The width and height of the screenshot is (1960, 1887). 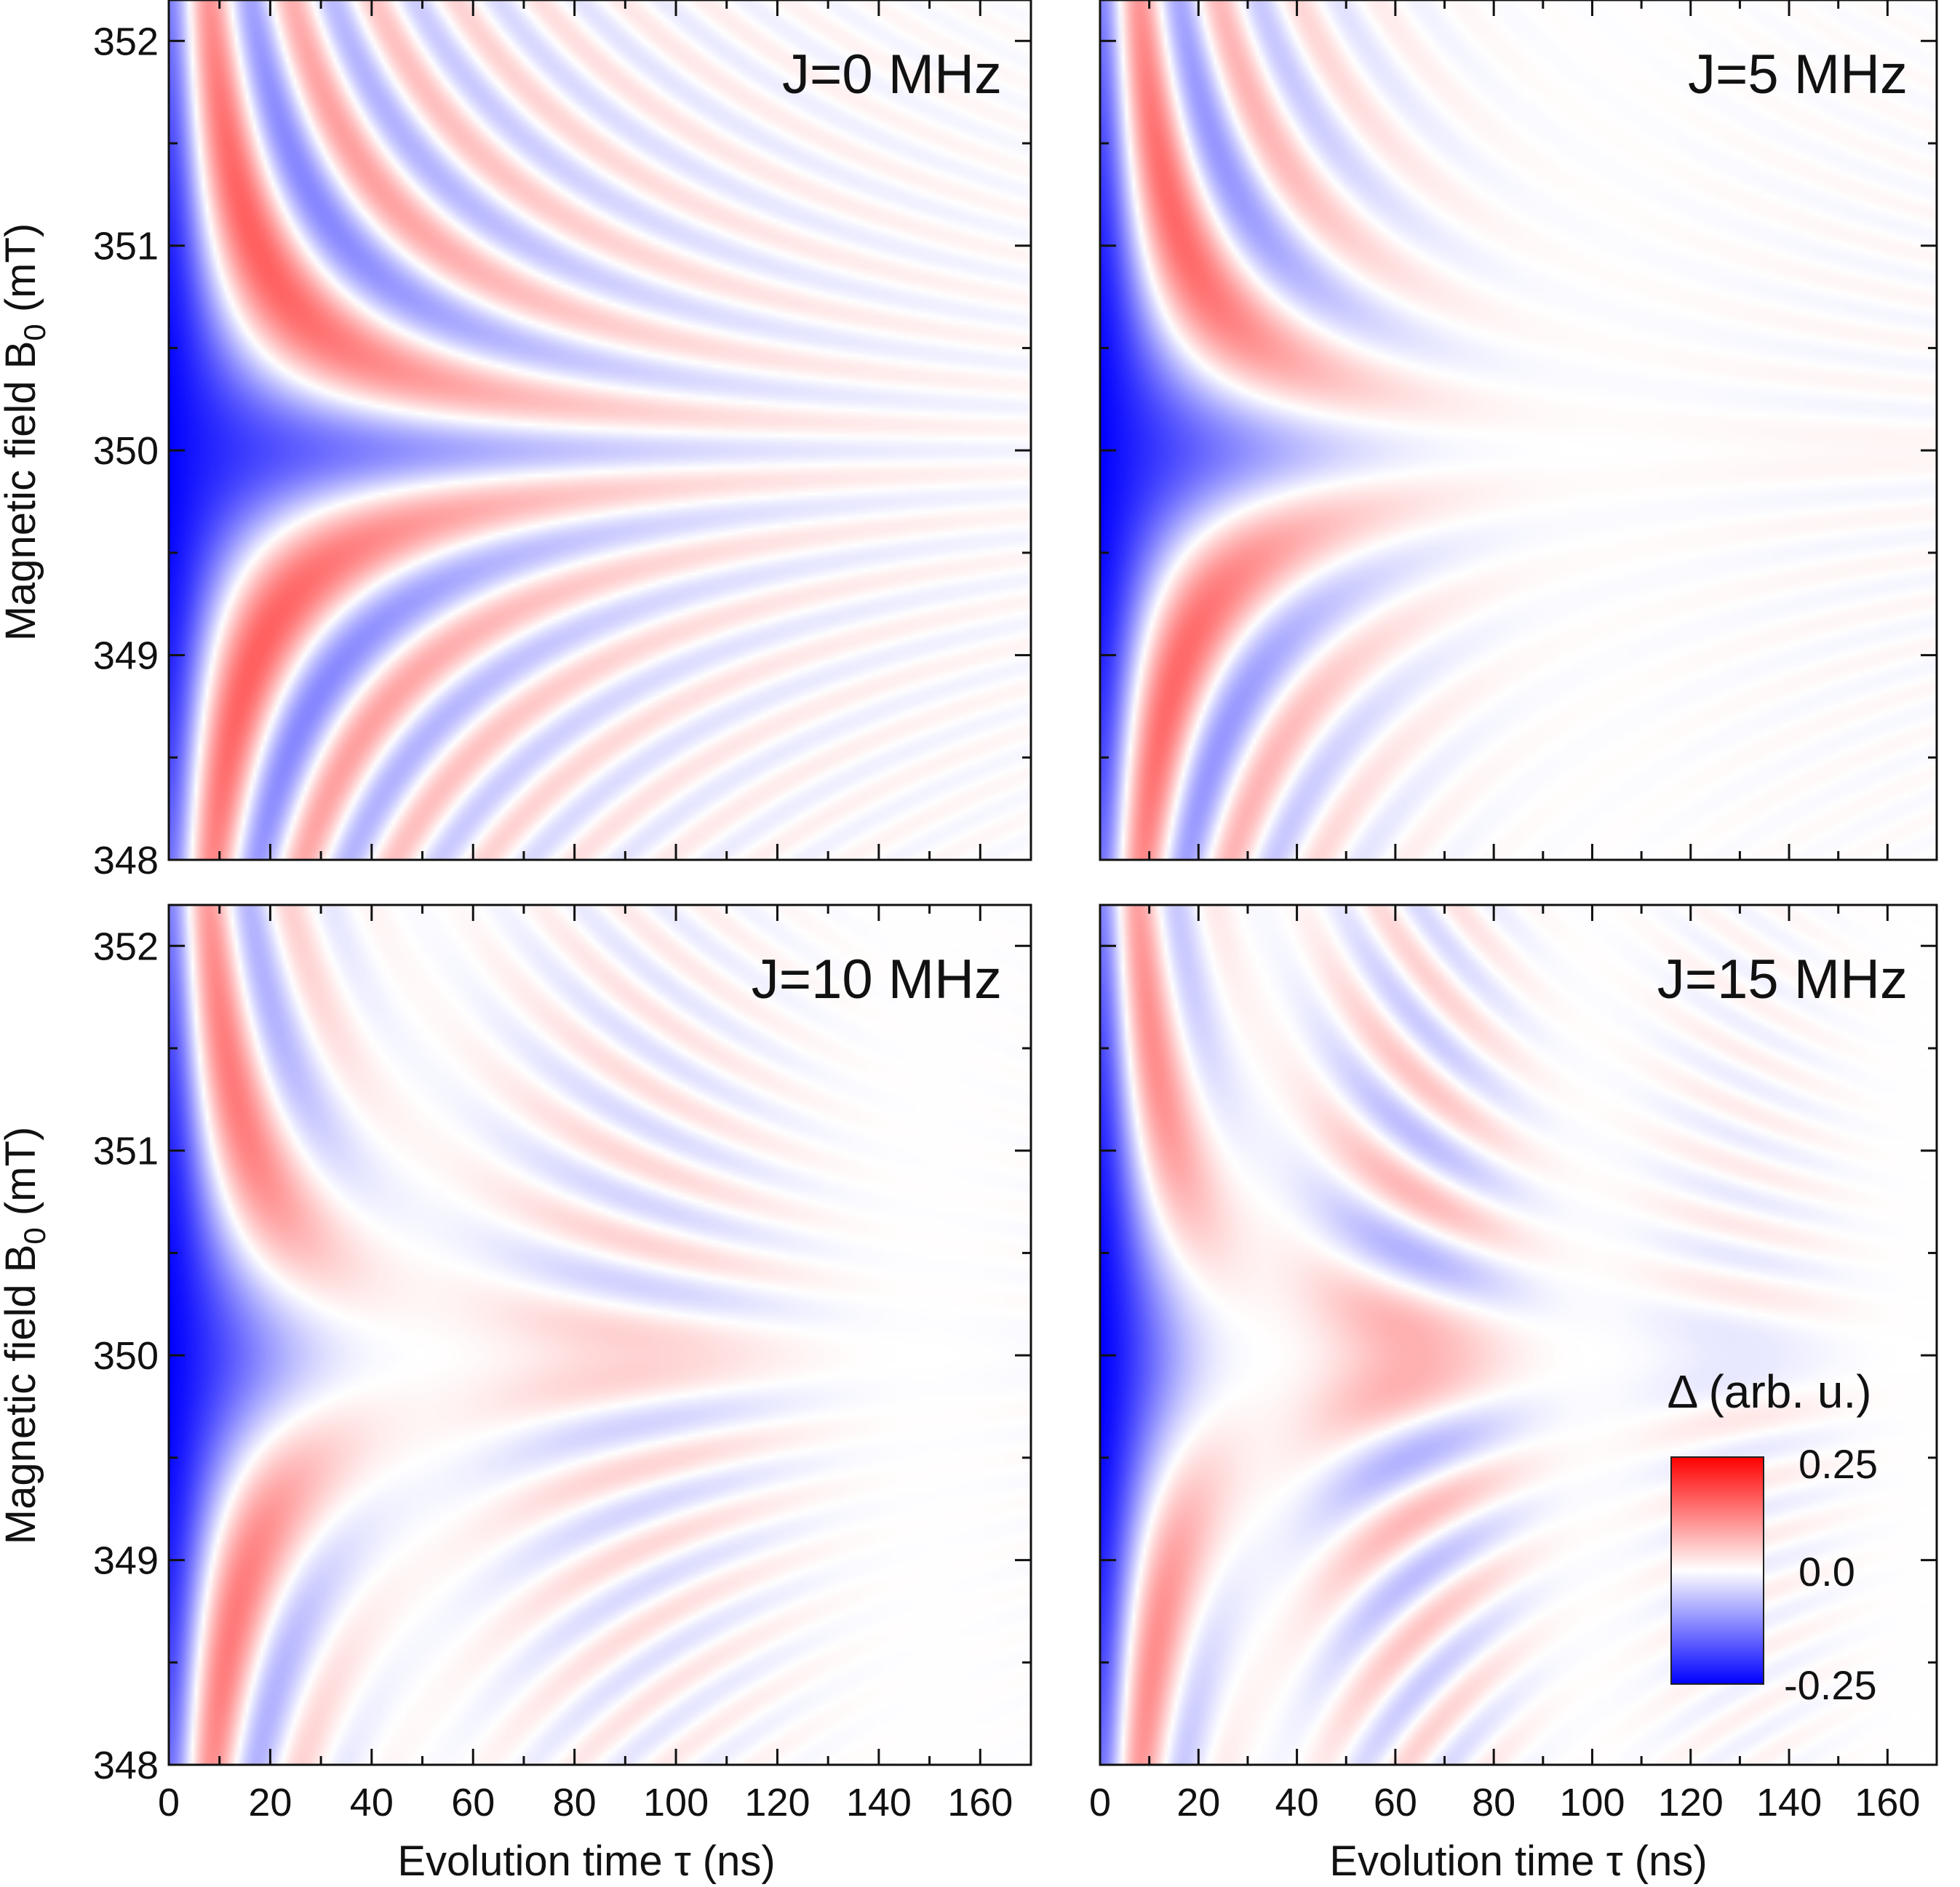 I want to click on y-axis-title-bottom: Magnetic field B0 (mT), so click(x=26, y=1336).